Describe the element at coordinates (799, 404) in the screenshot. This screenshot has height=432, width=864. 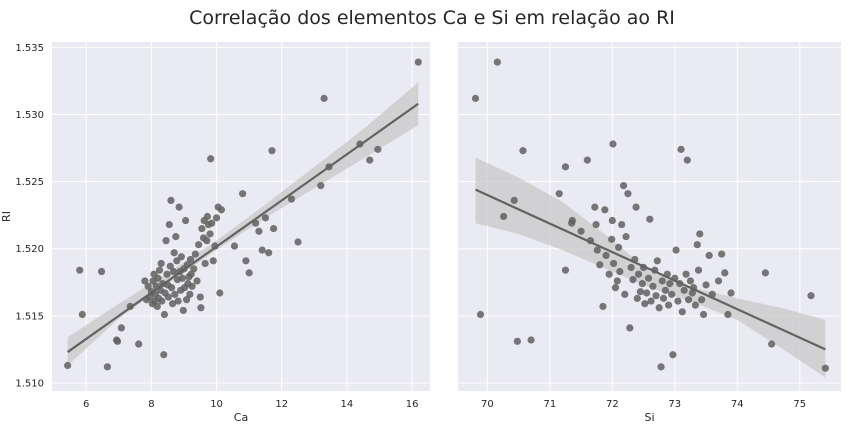
I see `x-tick-label: 75` at that location.